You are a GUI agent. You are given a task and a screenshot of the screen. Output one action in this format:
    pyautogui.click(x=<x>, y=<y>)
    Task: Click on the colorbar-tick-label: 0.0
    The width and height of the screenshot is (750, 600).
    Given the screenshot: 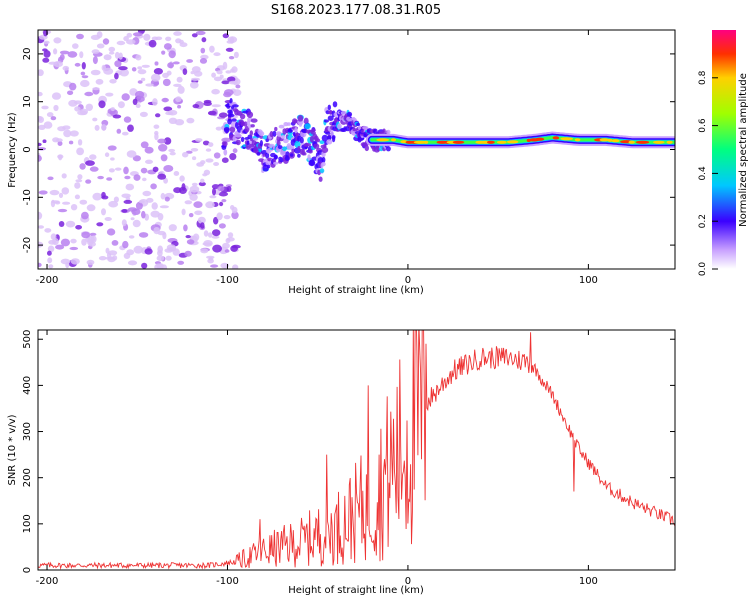 What is the action you would take?
    pyautogui.click(x=703, y=269)
    